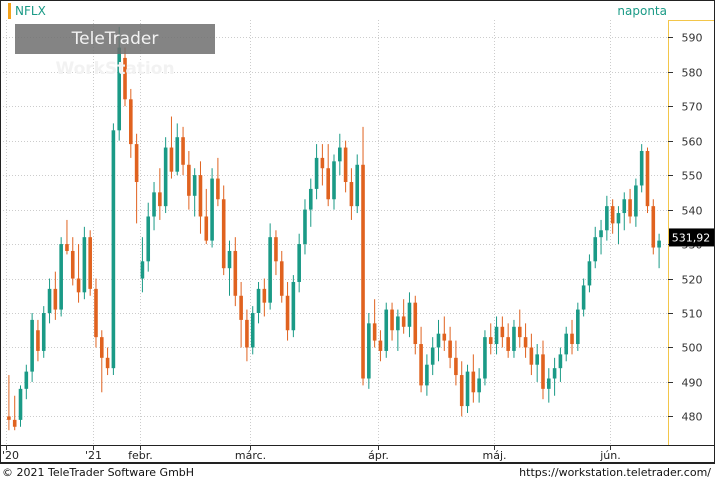  Describe the element at coordinates (692, 38) in the screenshot. I see `y-tick-label: 590` at that location.